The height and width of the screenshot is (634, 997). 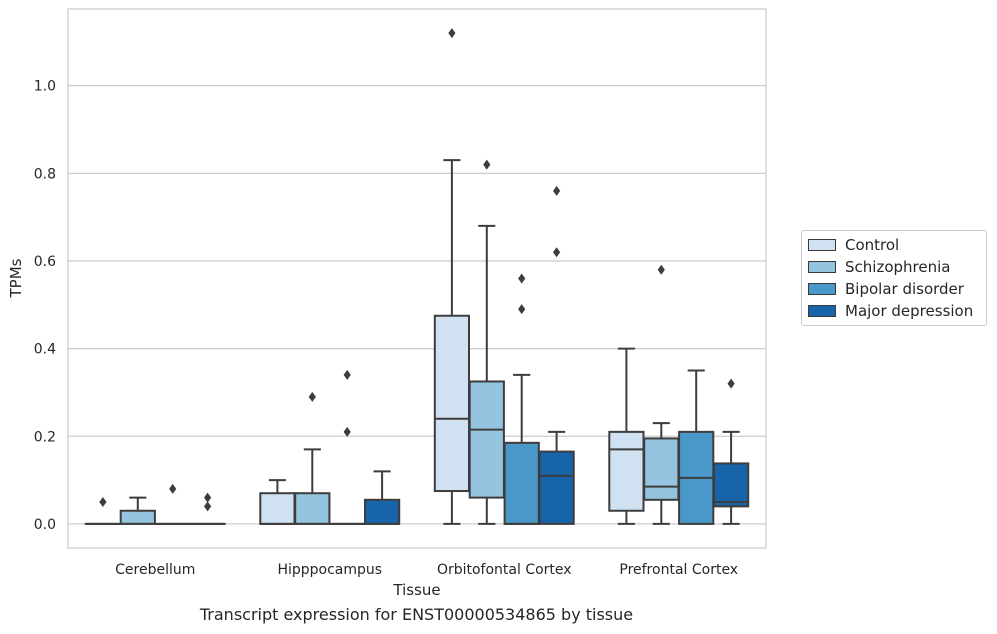 I want to click on legend-item-schizophrenia: Schizophrenia, so click(x=879, y=267).